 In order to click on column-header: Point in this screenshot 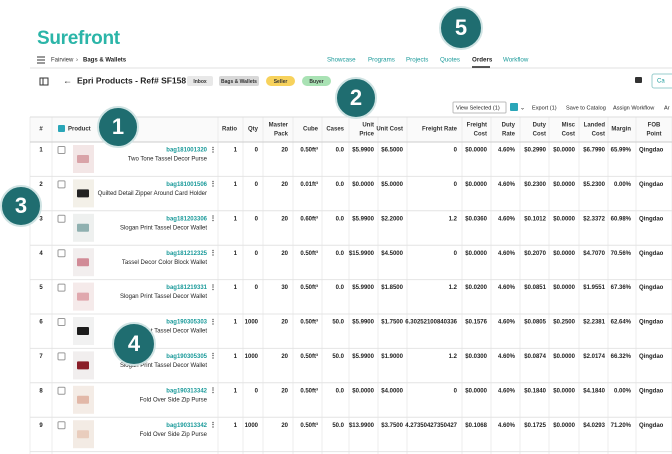, I will do `click(654, 135)`.